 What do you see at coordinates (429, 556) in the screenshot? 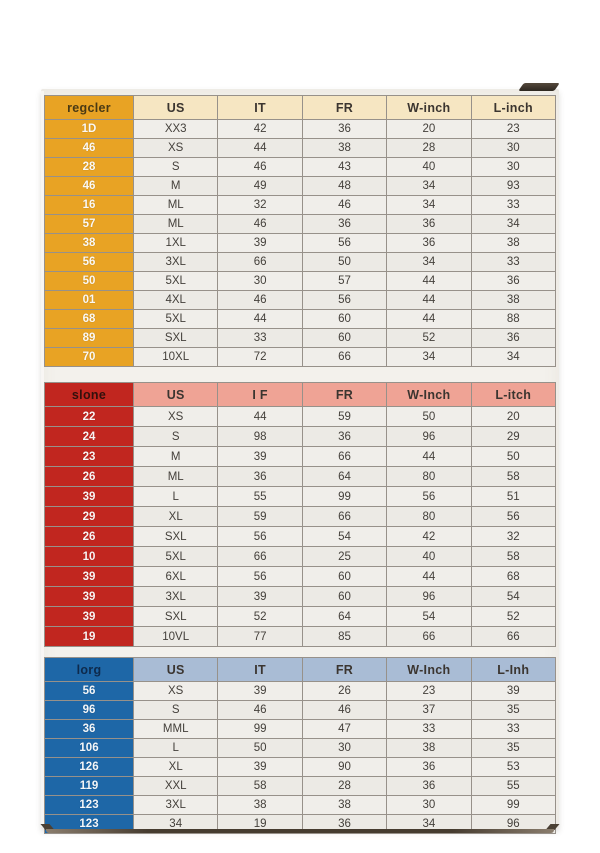
I see `value-cell: 40` at bounding box center [429, 556].